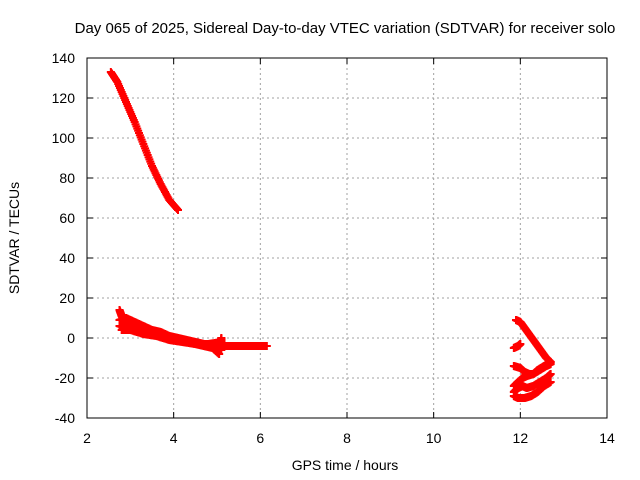 This screenshot has width=640, height=480. I want to click on x-tick-label: 14, so click(607, 438).